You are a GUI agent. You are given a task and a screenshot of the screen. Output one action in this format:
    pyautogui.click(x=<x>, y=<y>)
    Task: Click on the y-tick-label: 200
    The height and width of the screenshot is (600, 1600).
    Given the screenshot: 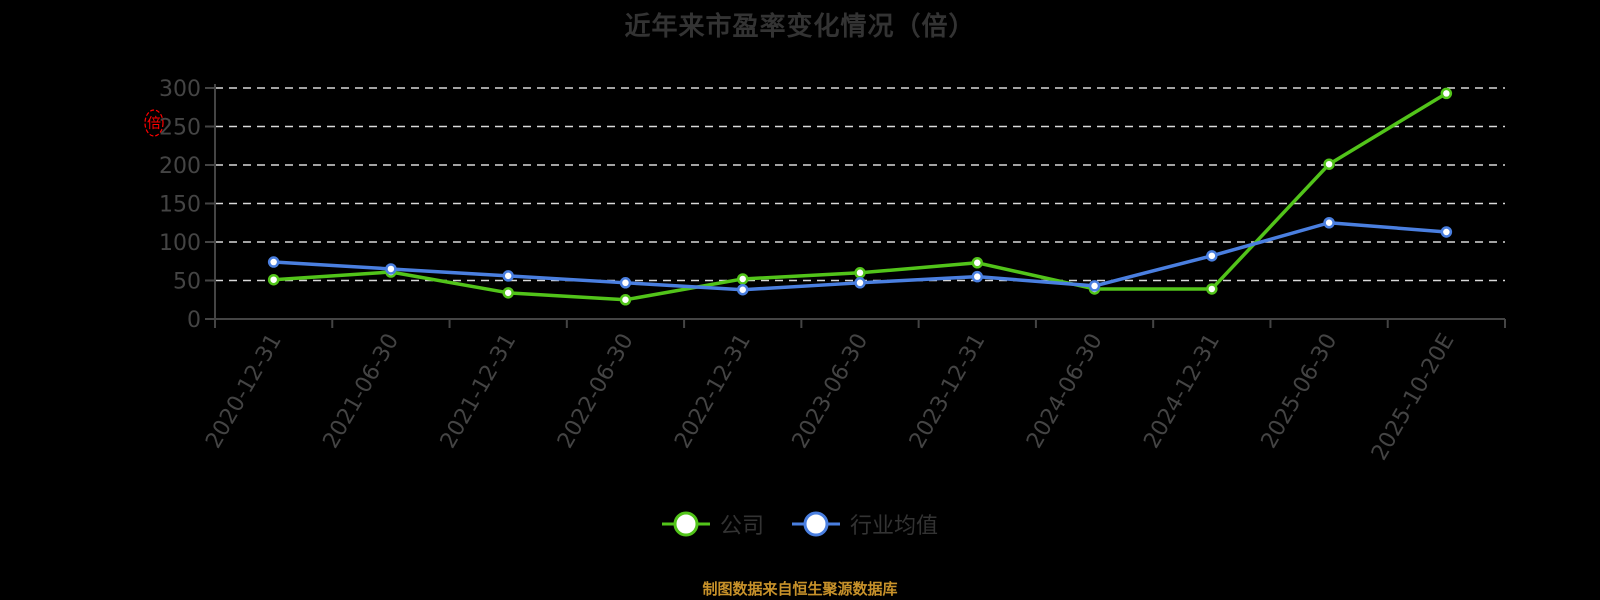 What is the action you would take?
    pyautogui.click(x=180, y=166)
    